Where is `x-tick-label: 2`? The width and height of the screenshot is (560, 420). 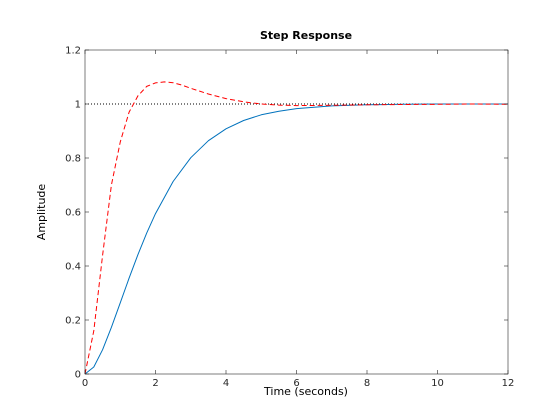 x-tick-label: 2 is located at coordinates (155, 383).